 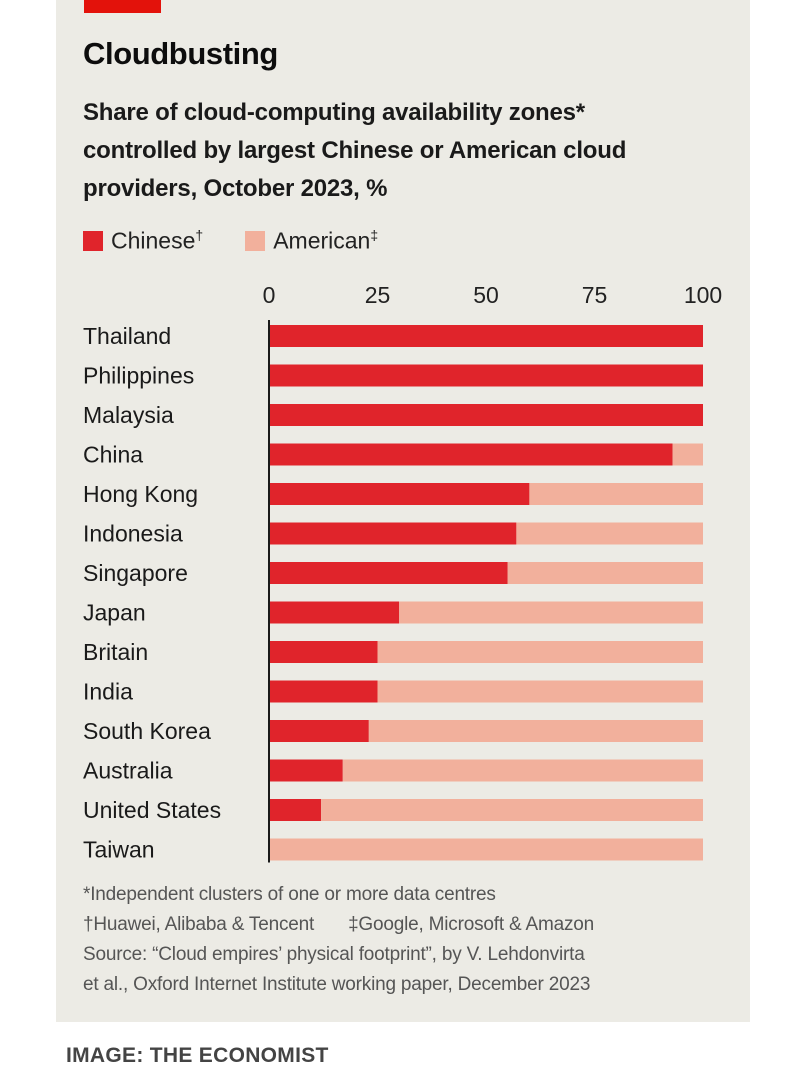 What do you see at coordinates (595, 295) in the screenshot?
I see `x-tick-label: 75` at bounding box center [595, 295].